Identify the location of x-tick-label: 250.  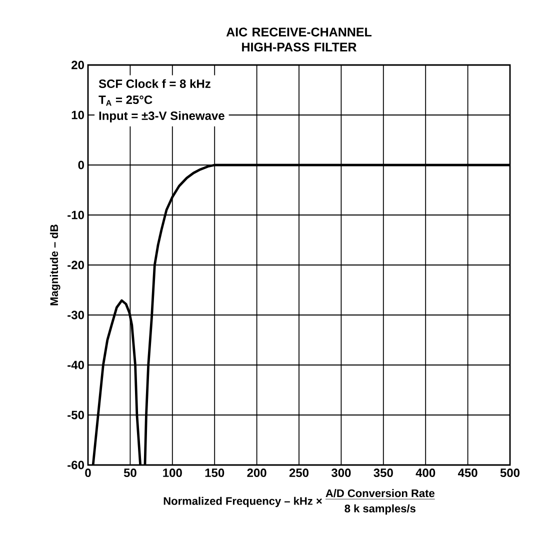
(299, 473).